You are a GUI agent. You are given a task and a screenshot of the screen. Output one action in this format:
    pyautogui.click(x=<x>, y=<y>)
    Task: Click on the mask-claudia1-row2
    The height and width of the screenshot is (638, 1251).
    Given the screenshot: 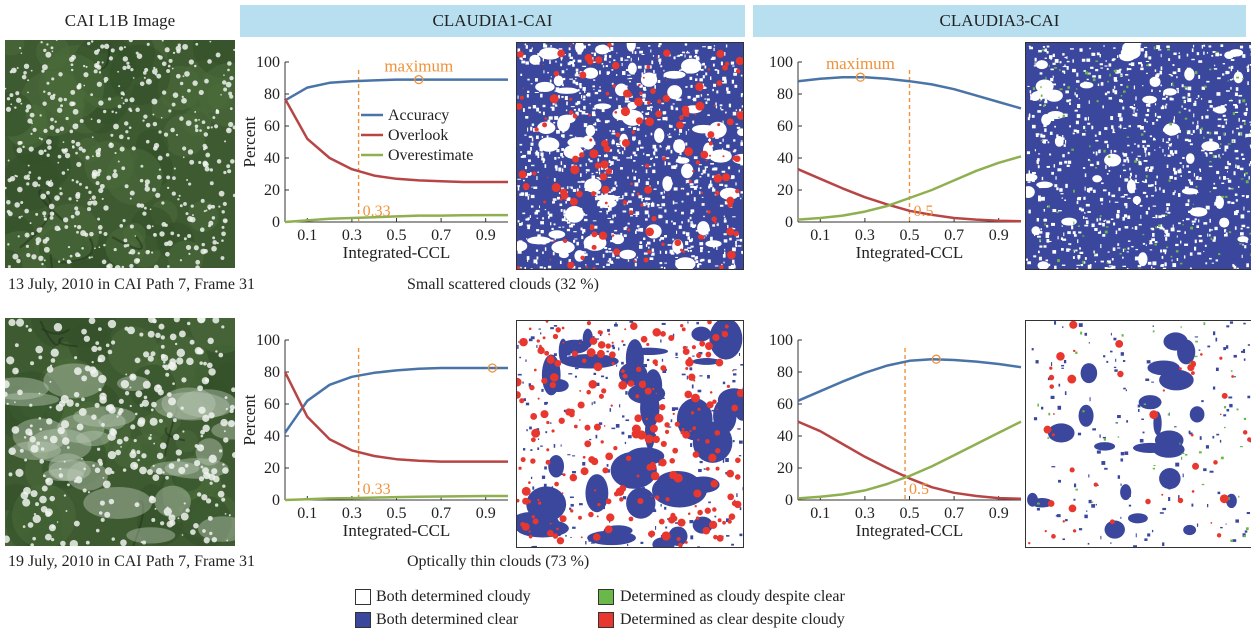 What is the action you would take?
    pyautogui.click(x=630, y=434)
    